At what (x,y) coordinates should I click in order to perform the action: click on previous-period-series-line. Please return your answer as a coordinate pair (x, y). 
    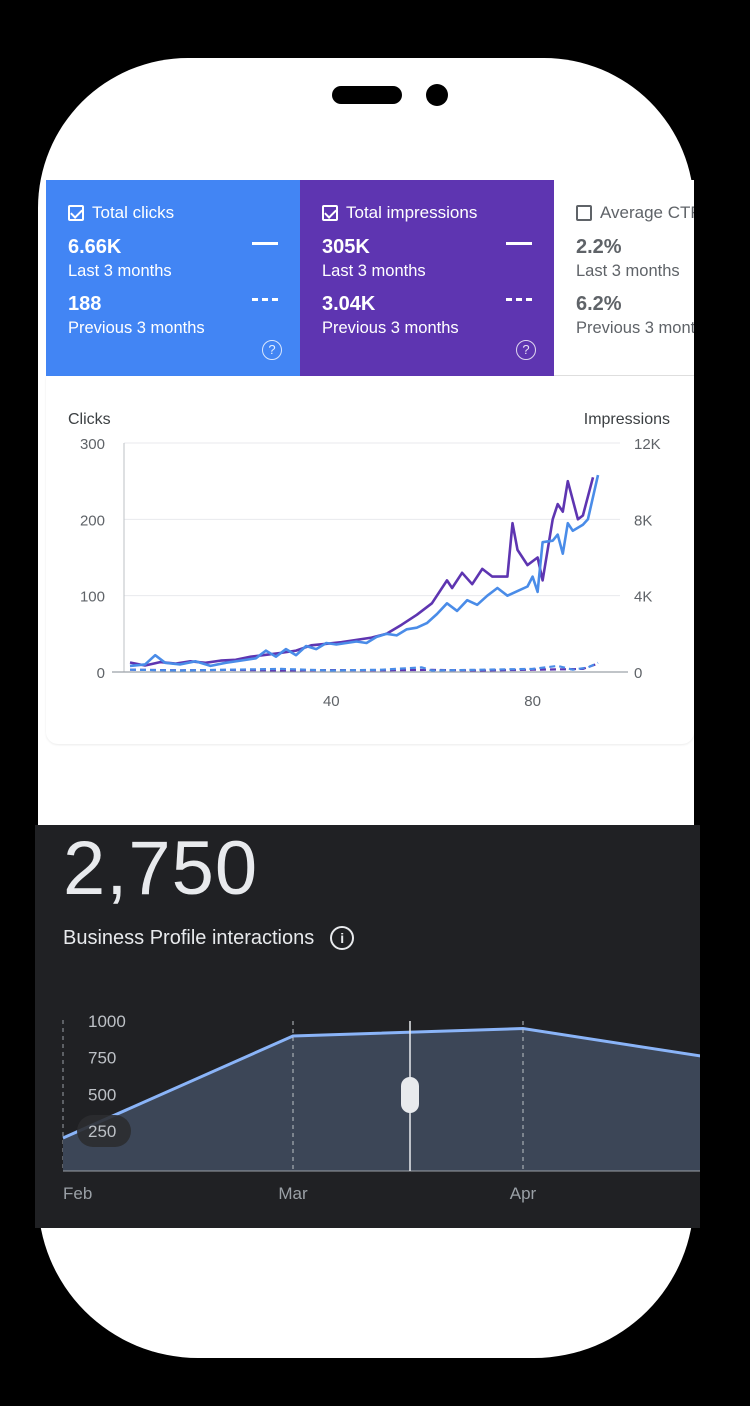
    Looking at the image, I should click on (364, 666).